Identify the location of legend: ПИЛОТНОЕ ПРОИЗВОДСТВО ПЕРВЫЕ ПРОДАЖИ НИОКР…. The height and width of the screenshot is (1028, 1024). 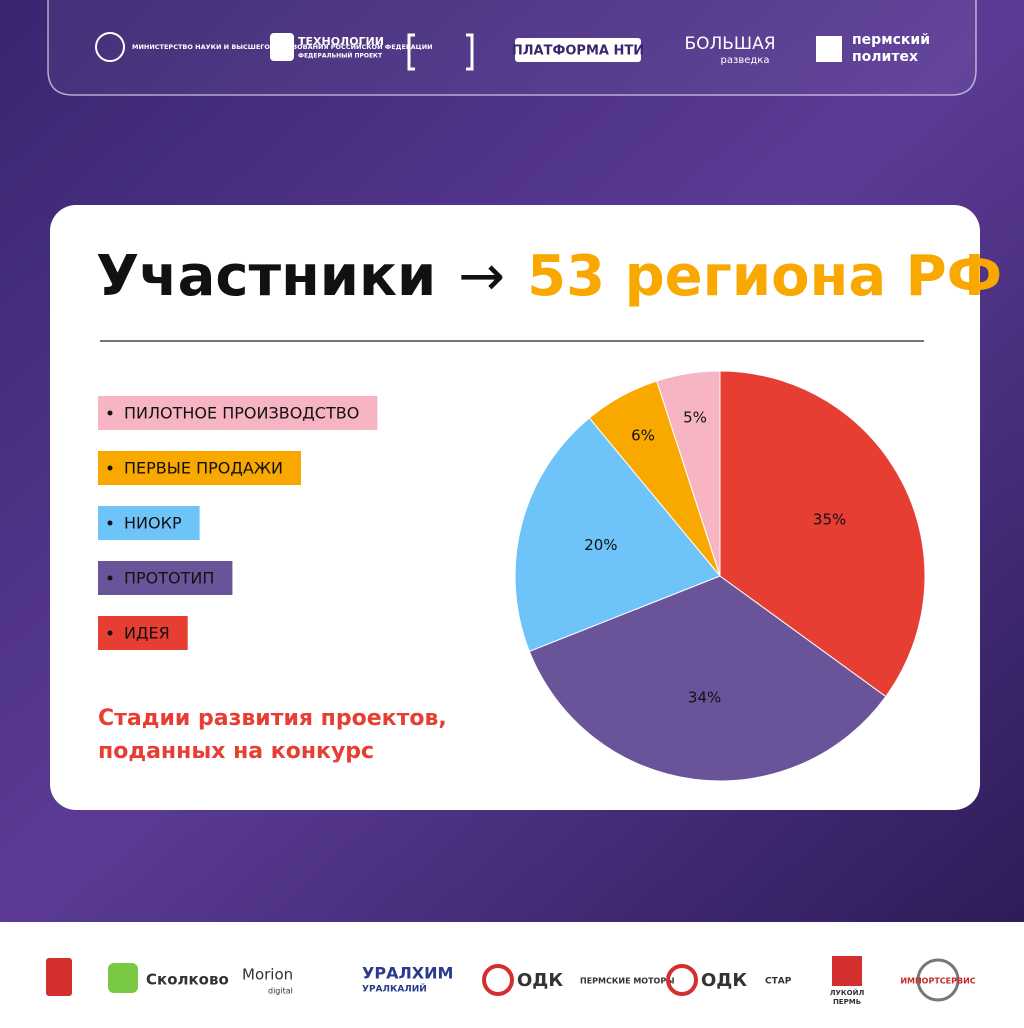
(238, 523).